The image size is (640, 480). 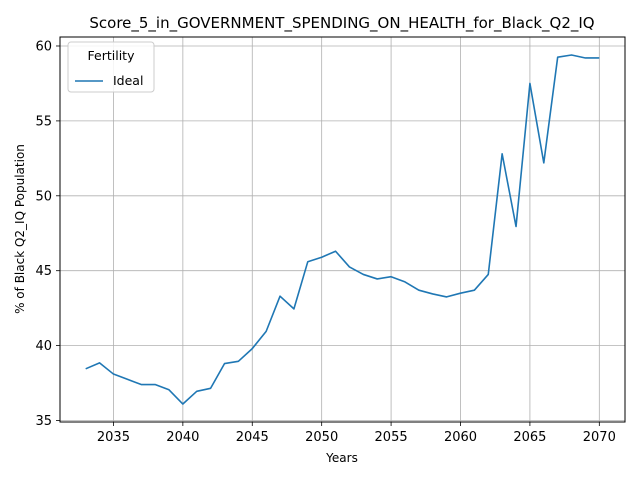 What do you see at coordinates (20, 229) in the screenshot?
I see `y-axis-label: % of Black Q2_IQ Population` at bounding box center [20, 229].